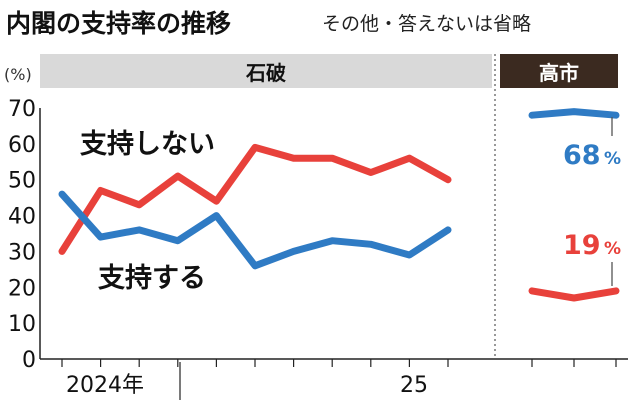 This screenshot has height=412, width=640. What do you see at coordinates (574, 113) in the screenshot?
I see `series-line-approve-takaichi` at bounding box center [574, 113].